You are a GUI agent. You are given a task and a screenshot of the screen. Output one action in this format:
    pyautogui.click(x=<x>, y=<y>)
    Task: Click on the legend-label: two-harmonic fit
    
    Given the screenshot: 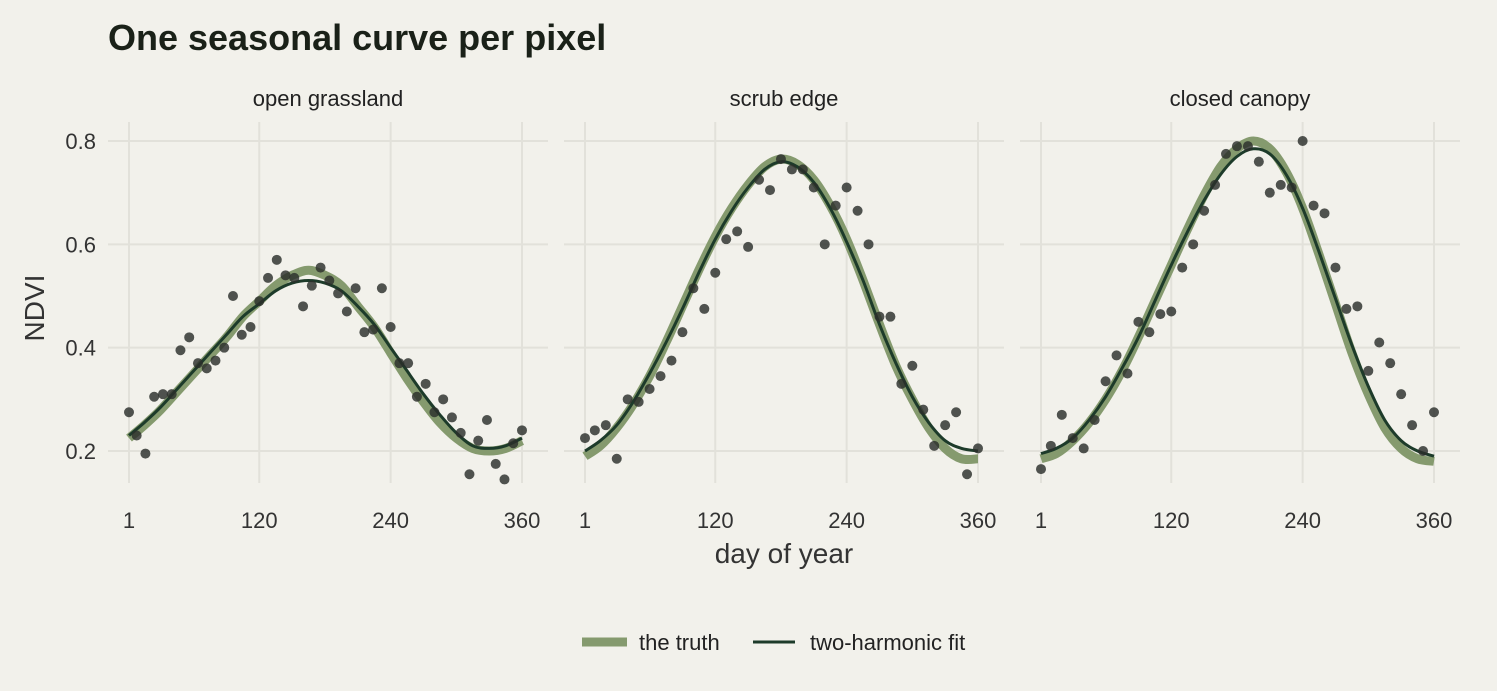 What is the action you would take?
    pyautogui.click(x=887, y=642)
    